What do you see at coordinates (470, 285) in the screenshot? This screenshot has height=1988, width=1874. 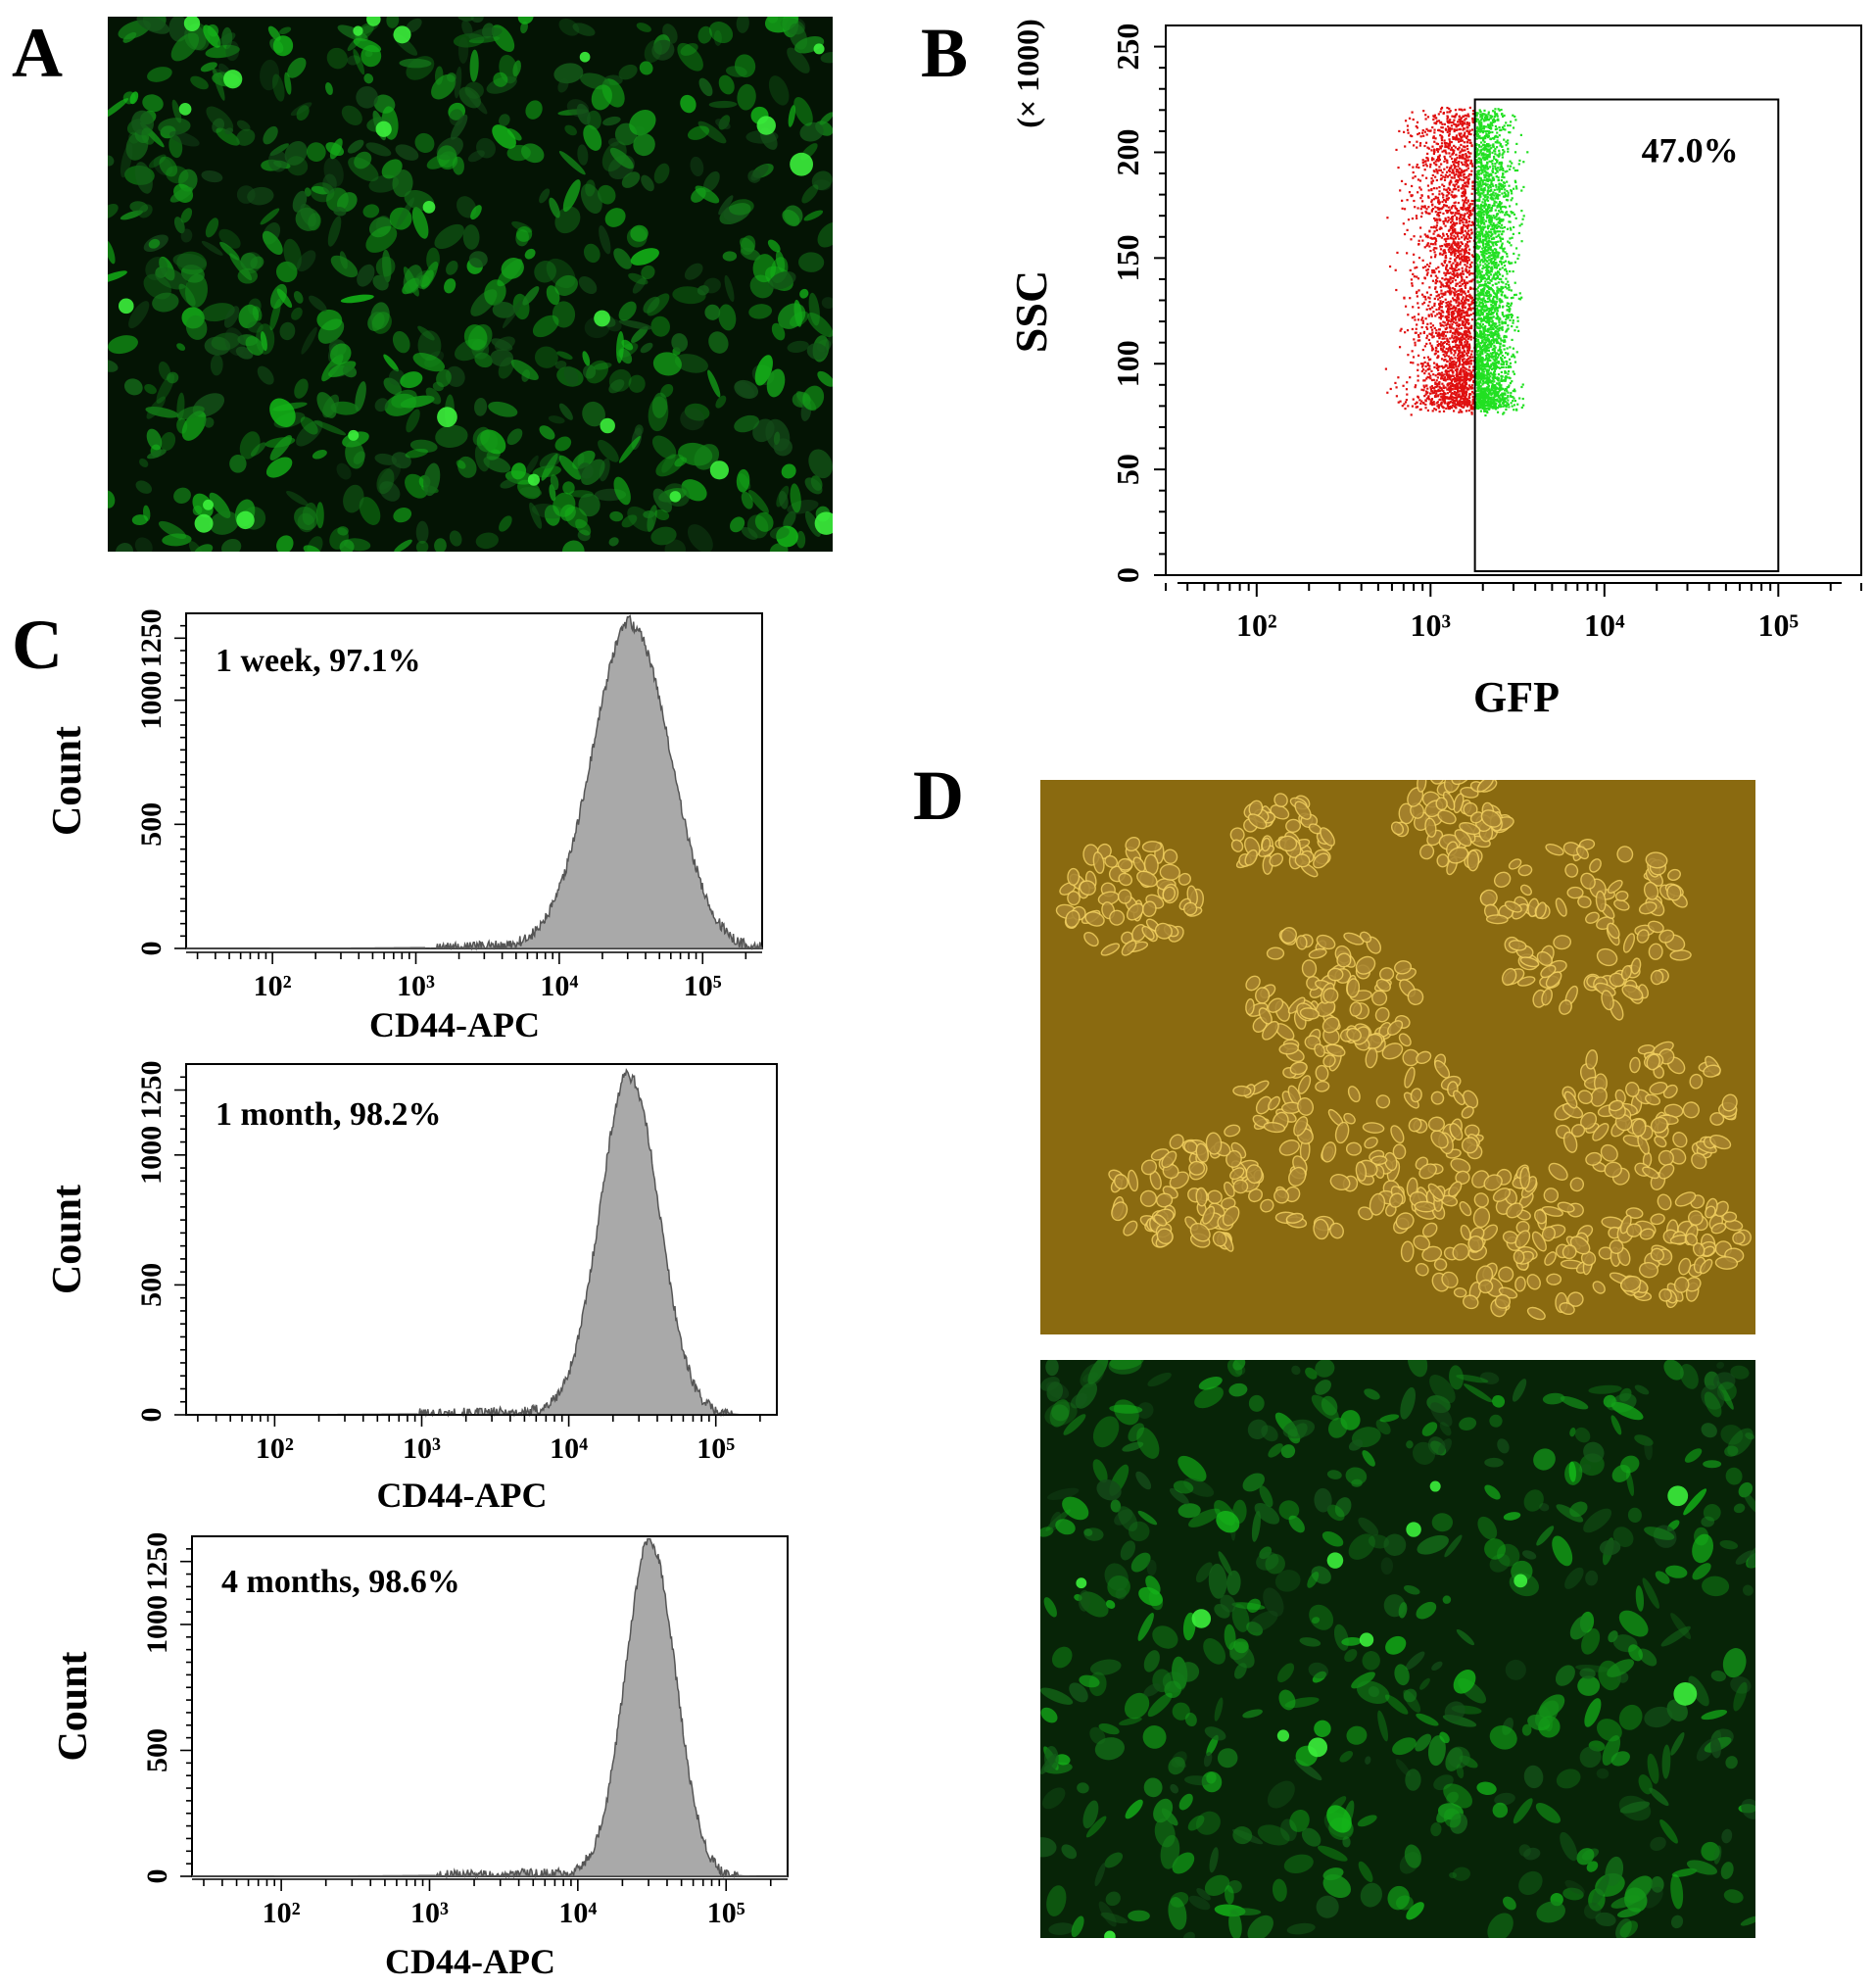 I see `gfp-fluorescence-micrograph` at bounding box center [470, 285].